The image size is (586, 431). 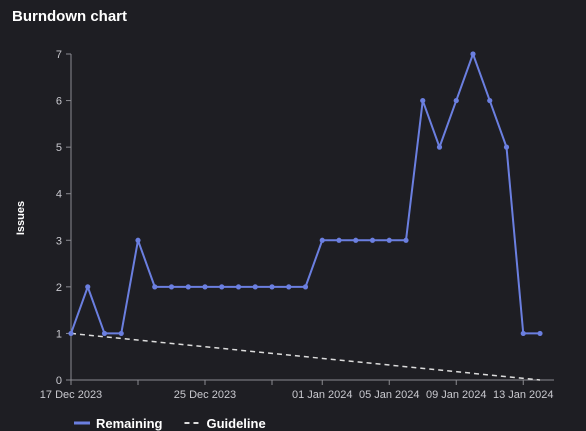 I want to click on x-tick-label: 13 Jan 2024, so click(x=523, y=395).